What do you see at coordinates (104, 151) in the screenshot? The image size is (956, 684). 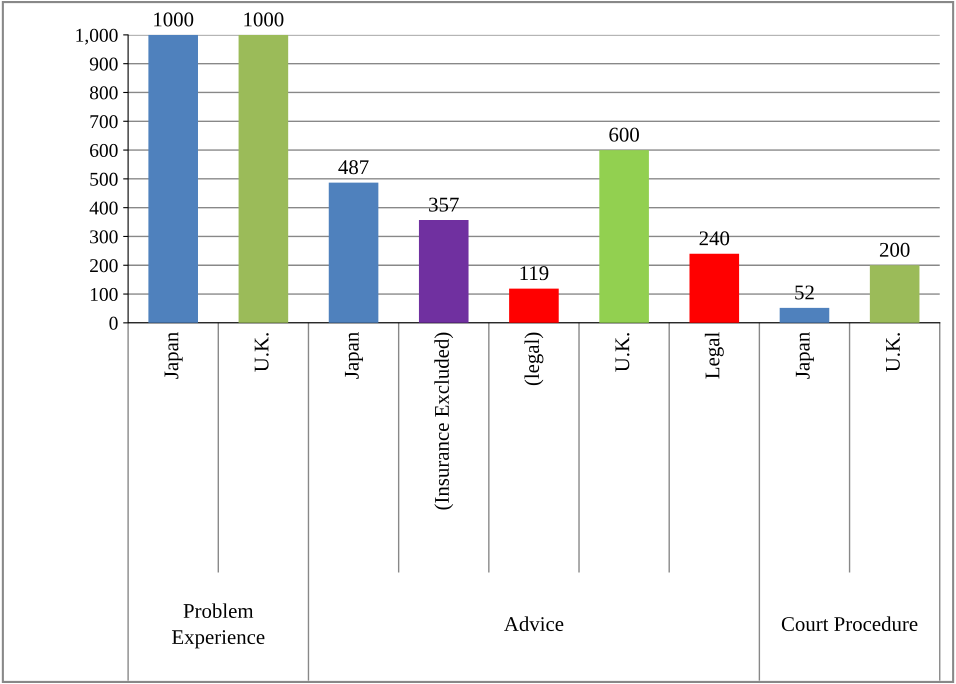 I see `y-tick-label: 600` at bounding box center [104, 151].